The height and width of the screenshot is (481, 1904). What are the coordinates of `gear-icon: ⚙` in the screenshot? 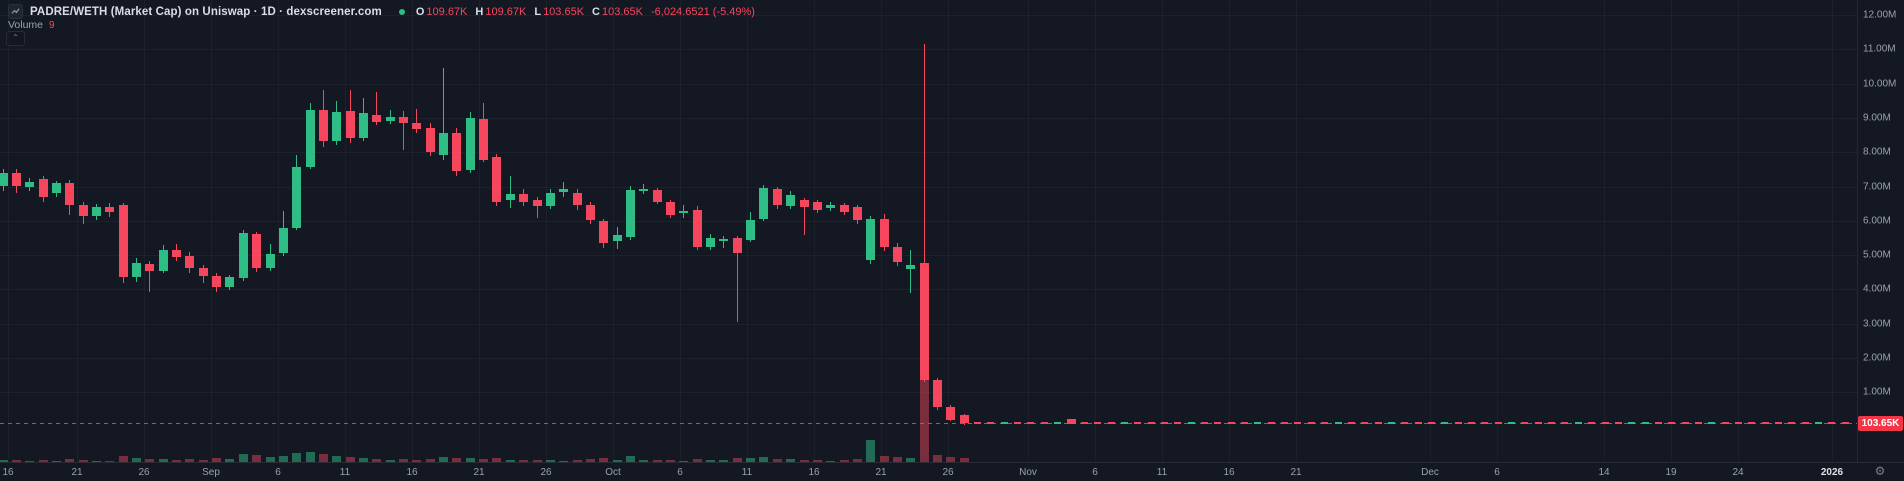 It's located at (1880, 471).